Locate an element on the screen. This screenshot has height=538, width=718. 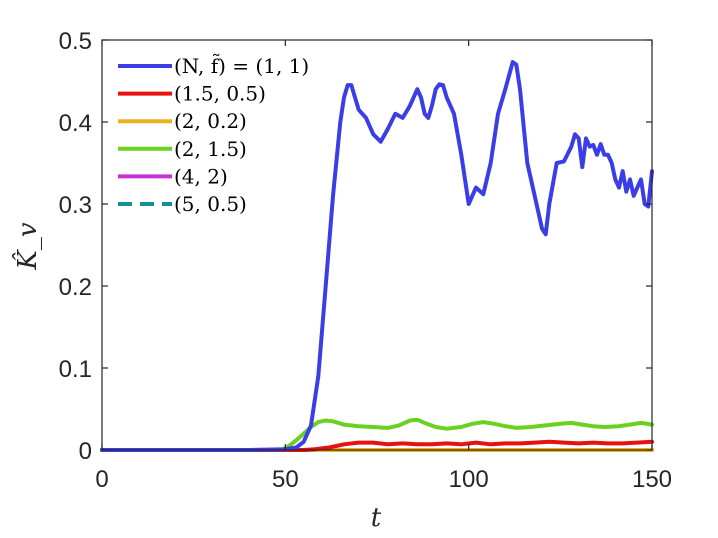
x-tick-label: 0 is located at coordinates (101, 479).